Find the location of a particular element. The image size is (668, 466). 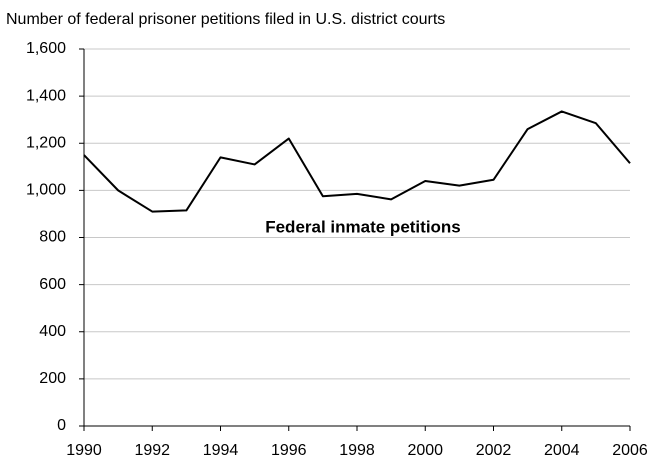

x-tick-label: 2004 is located at coordinates (562, 450).